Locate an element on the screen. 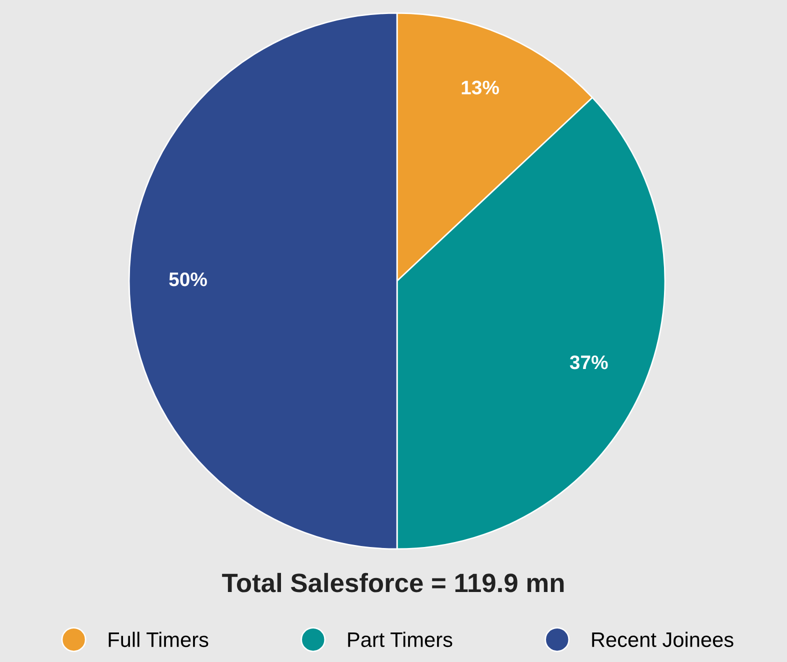 The image size is (787, 662). legend-label: Full Timers is located at coordinates (158, 640).